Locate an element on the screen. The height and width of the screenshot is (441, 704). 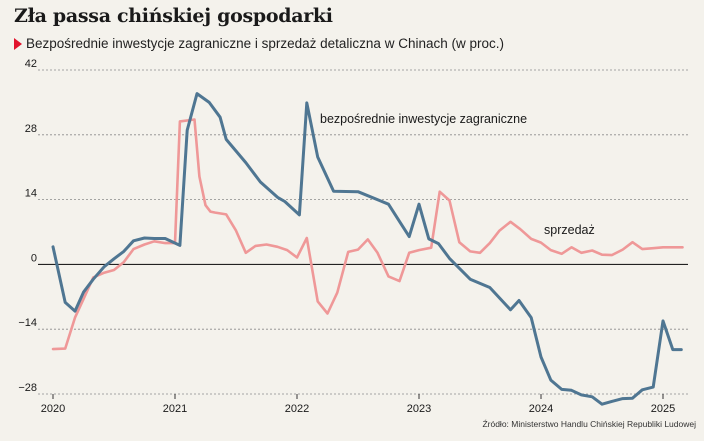
x-tick-label: 2020 is located at coordinates (53, 409).